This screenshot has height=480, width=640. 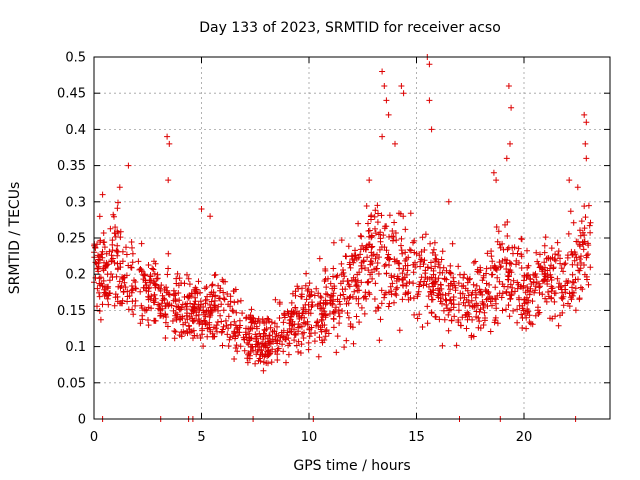 What do you see at coordinates (94, 437) in the screenshot?
I see `x-tick-label: 0` at bounding box center [94, 437].